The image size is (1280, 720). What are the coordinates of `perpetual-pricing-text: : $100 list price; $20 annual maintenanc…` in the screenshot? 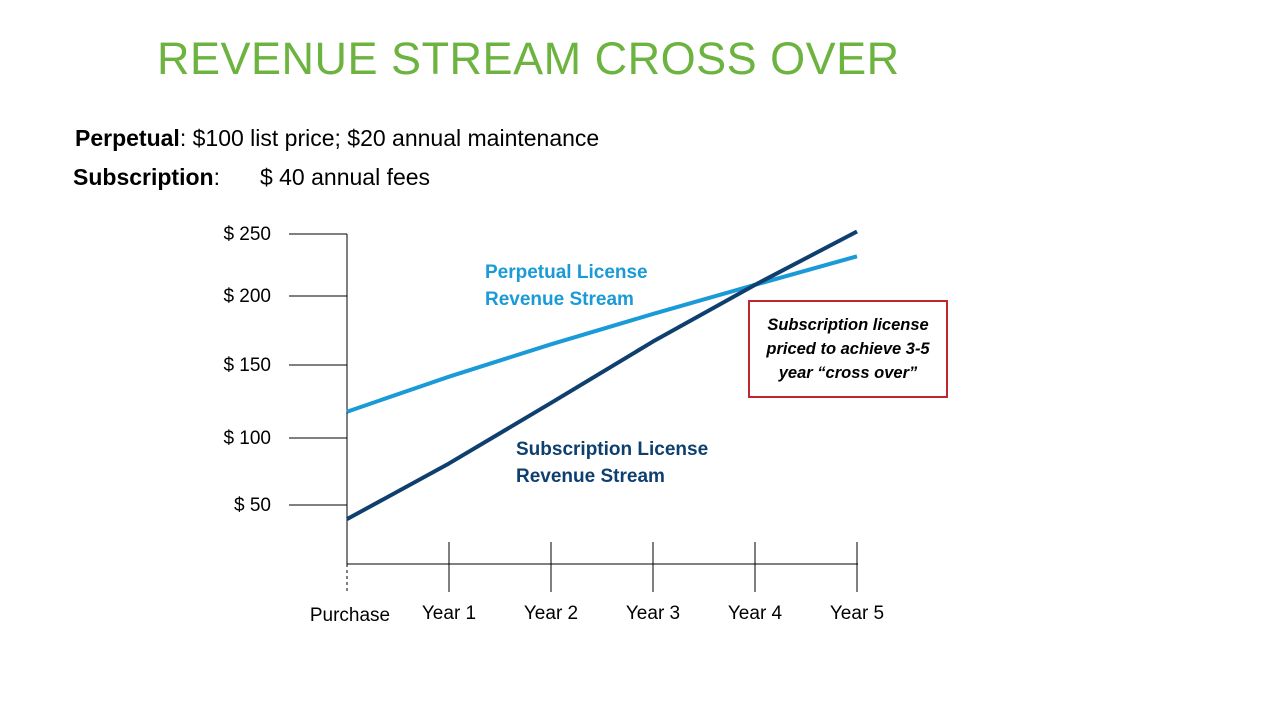 It's located at (389, 138).